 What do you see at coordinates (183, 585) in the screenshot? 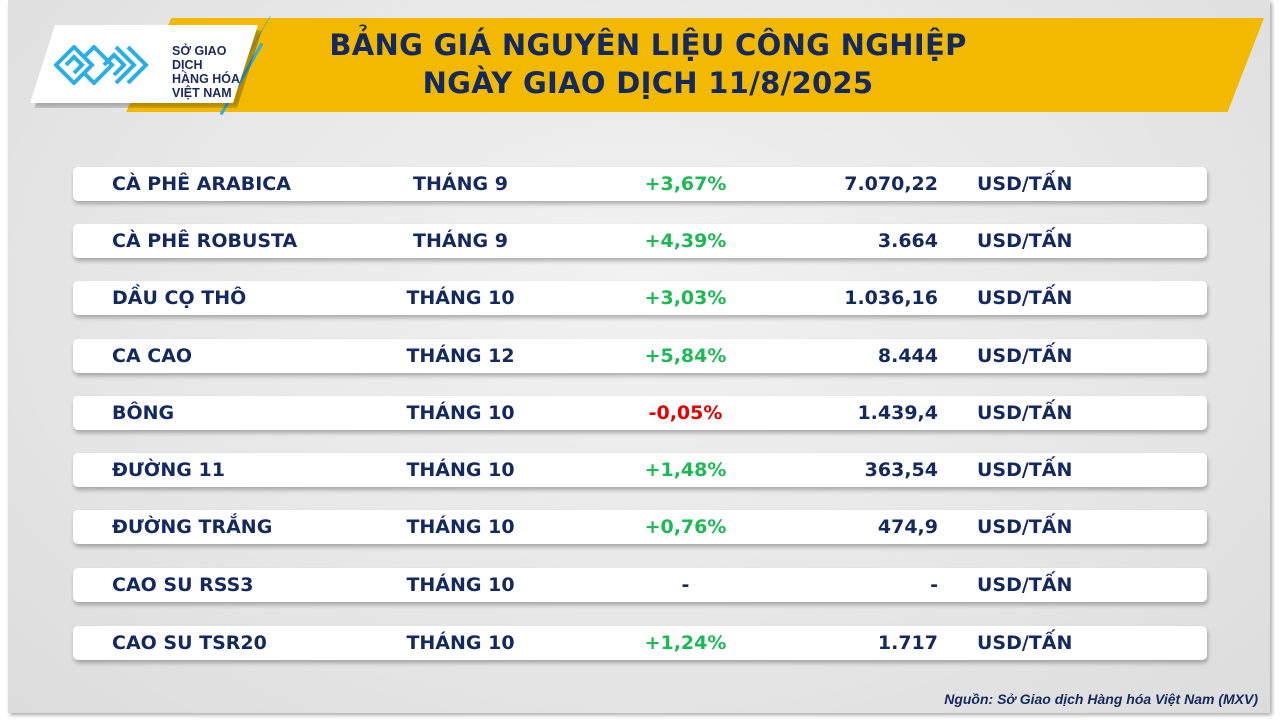
I see `commodity-name: CAO SU RSS3` at bounding box center [183, 585].